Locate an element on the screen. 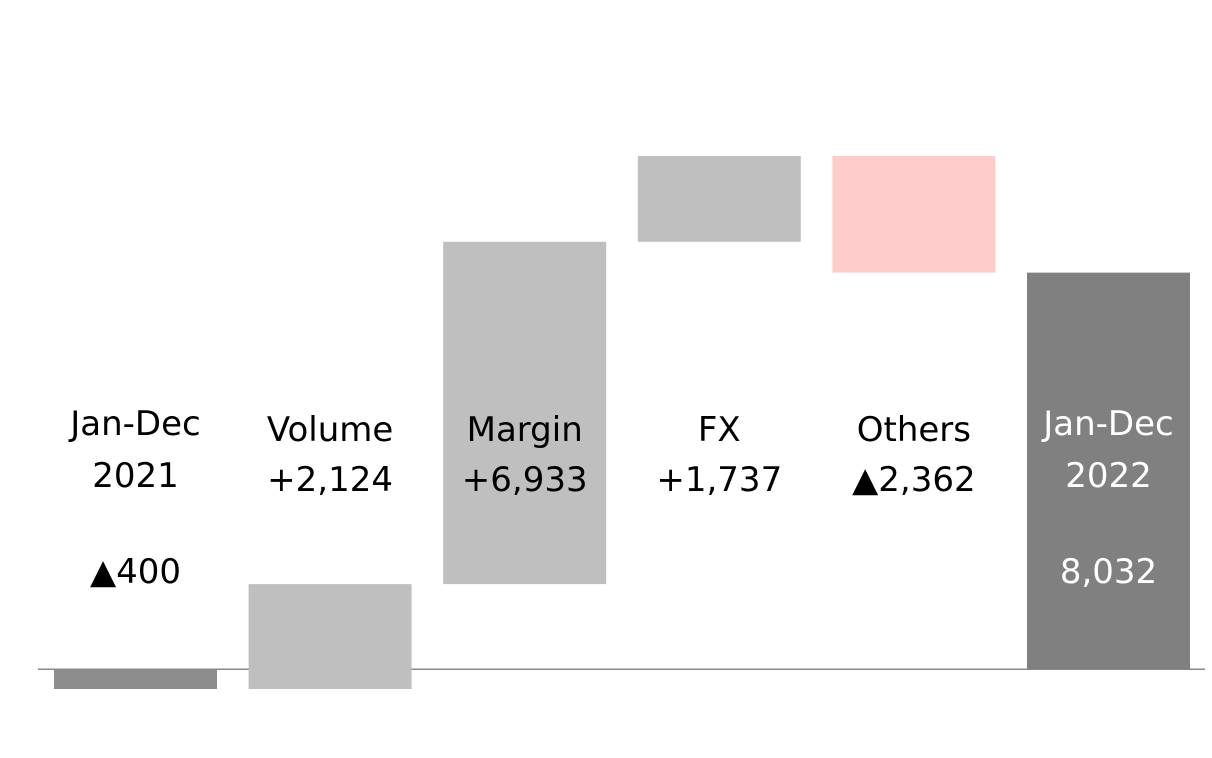 The image size is (1212, 758). category-label: Margin is located at coordinates (524, 430).